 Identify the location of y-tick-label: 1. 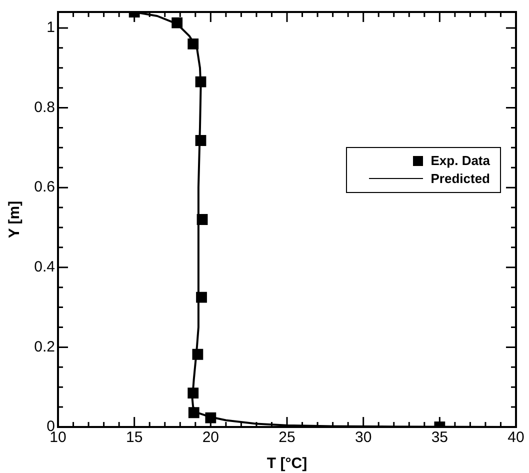
(50, 27).